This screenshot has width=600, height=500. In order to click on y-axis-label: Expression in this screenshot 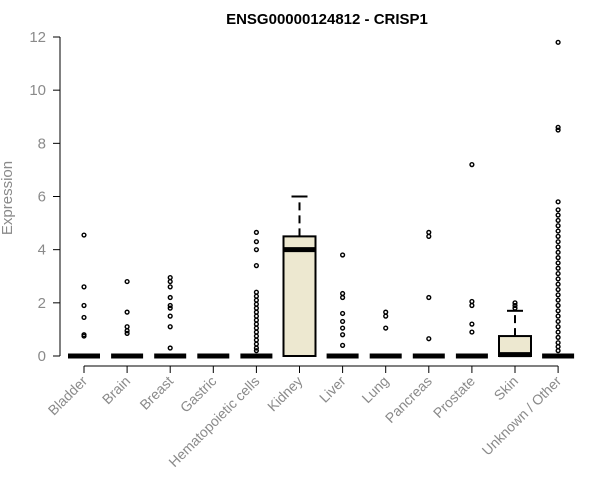, I will do `click(8, 198)`.